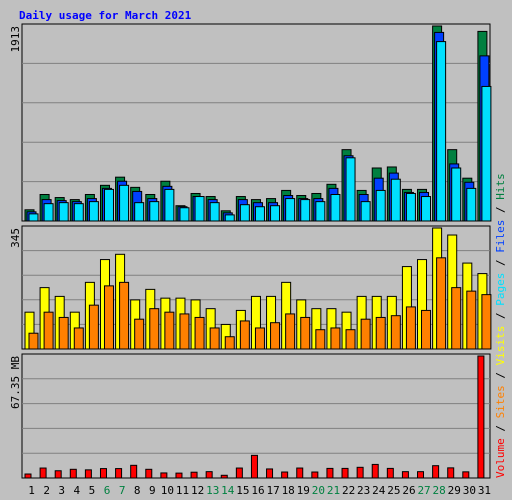 The width and height of the screenshot is (512, 500). I want to click on day-label-19: 19, so click(303, 490).